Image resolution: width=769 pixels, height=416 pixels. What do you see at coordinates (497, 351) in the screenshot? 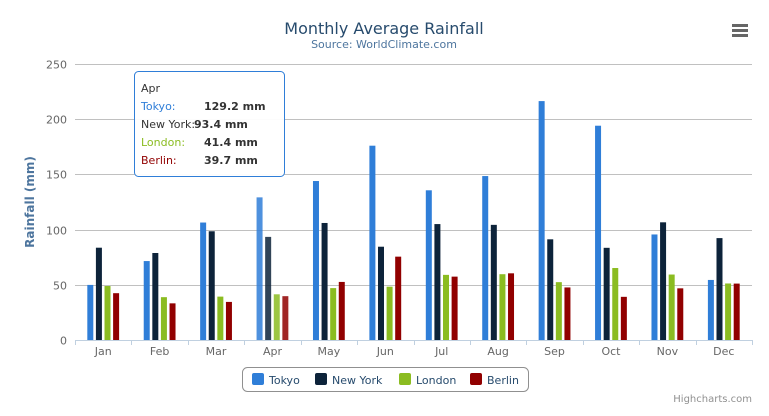
I see `x-tick-label: Aug` at bounding box center [497, 351].